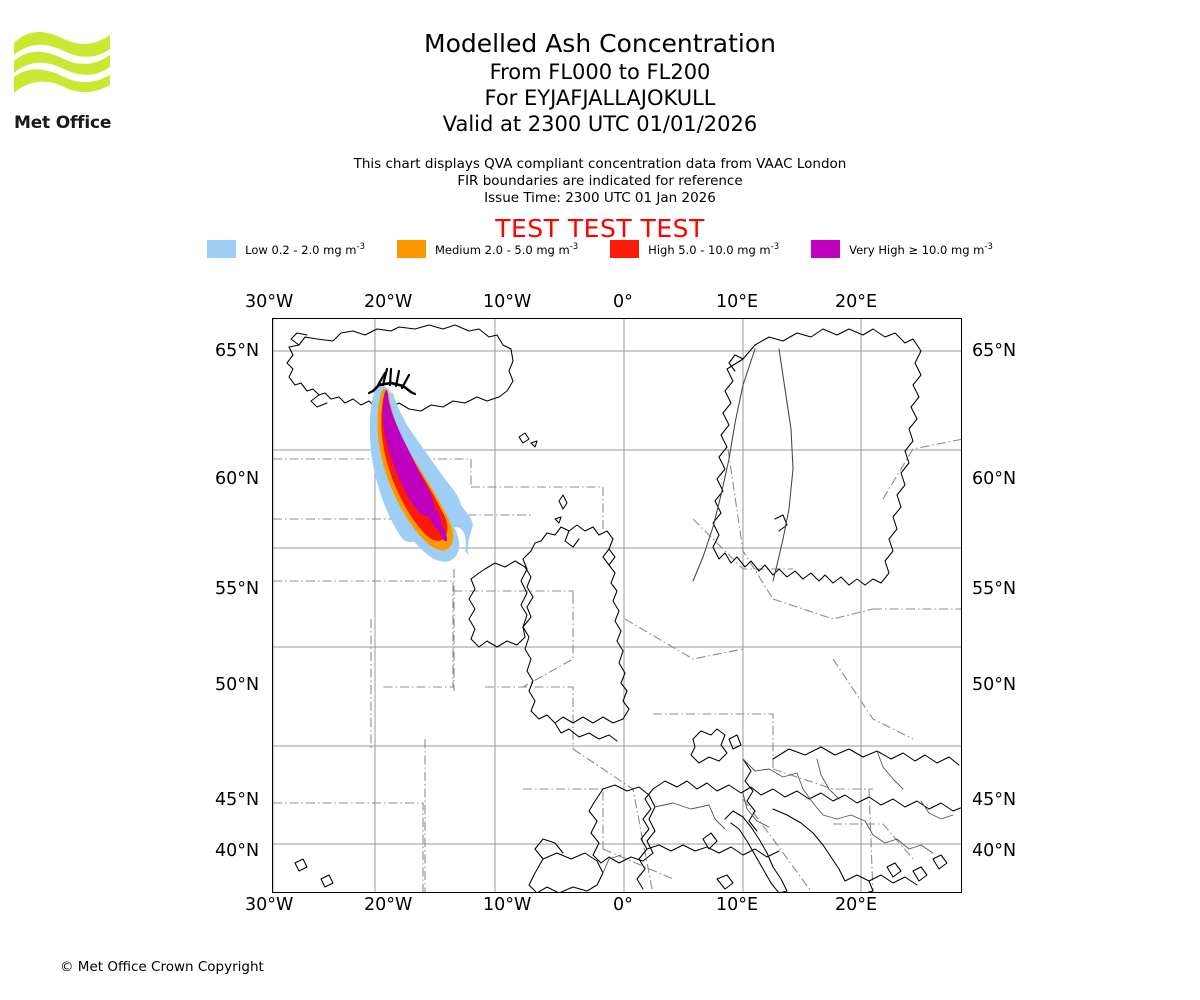  What do you see at coordinates (62, 62) in the screenshot?
I see `met-office-waves-icon` at bounding box center [62, 62].